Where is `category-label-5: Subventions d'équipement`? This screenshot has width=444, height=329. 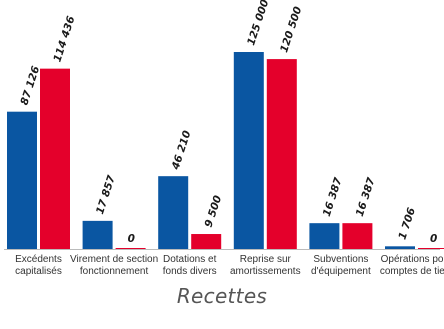
category-label-5: Subventions d'équipement is located at coordinates (341, 265).